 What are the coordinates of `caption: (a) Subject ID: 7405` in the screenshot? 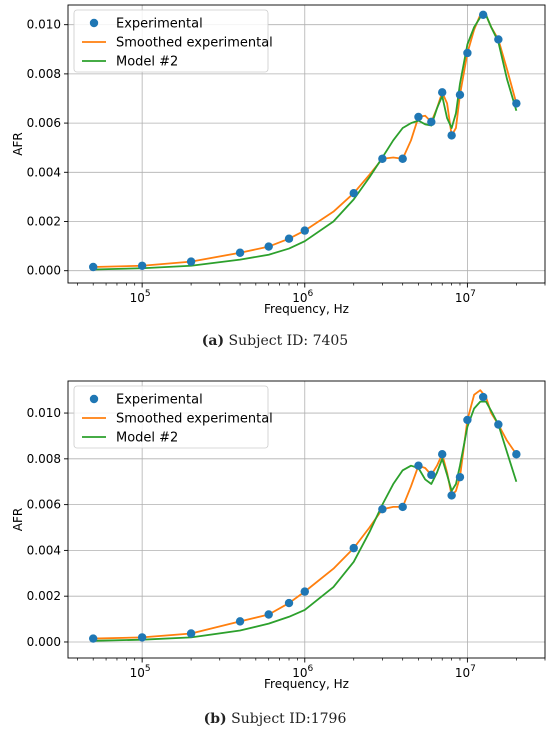 It's located at (275, 341).